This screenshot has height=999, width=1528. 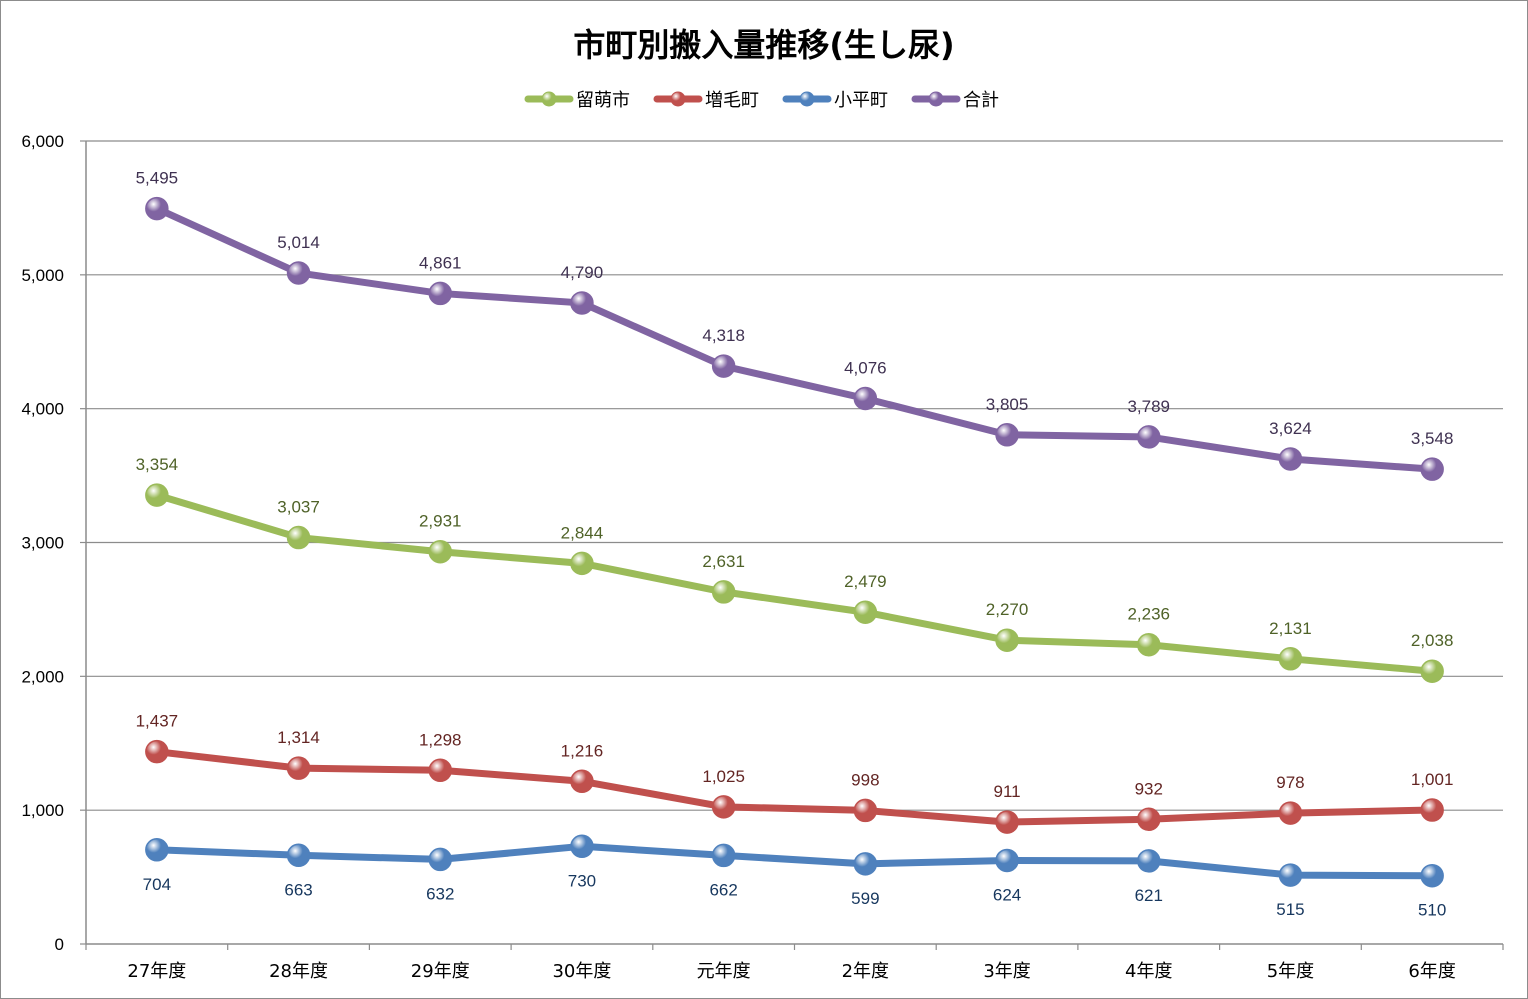 I want to click on y-tick-label: 3,000, so click(x=42, y=543).